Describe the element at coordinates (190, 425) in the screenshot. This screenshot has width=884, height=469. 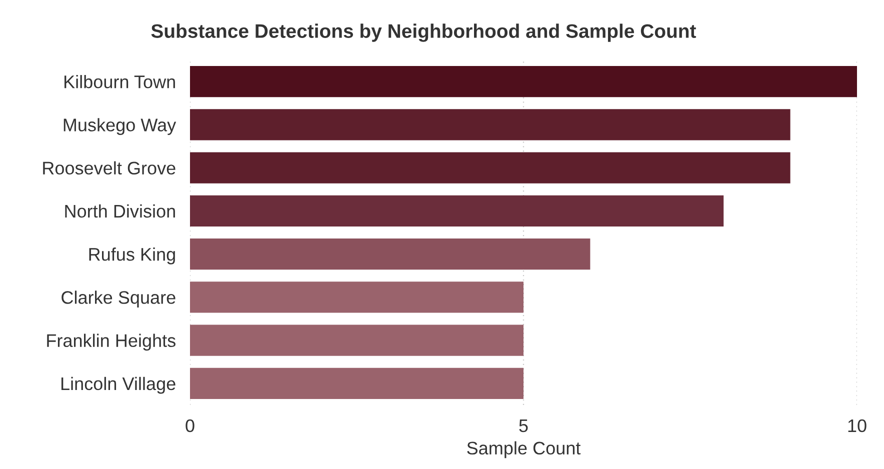
I see `x-tick-label: 0` at that location.